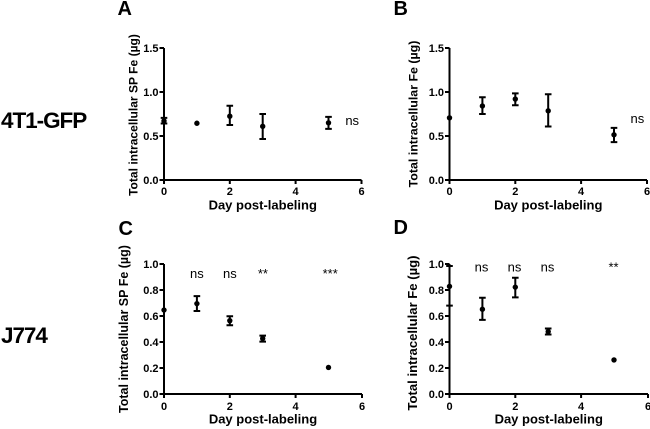 The height and width of the screenshot is (429, 650). Describe the element at coordinates (401, 10) in the screenshot. I see `svg-text: B` at that location.